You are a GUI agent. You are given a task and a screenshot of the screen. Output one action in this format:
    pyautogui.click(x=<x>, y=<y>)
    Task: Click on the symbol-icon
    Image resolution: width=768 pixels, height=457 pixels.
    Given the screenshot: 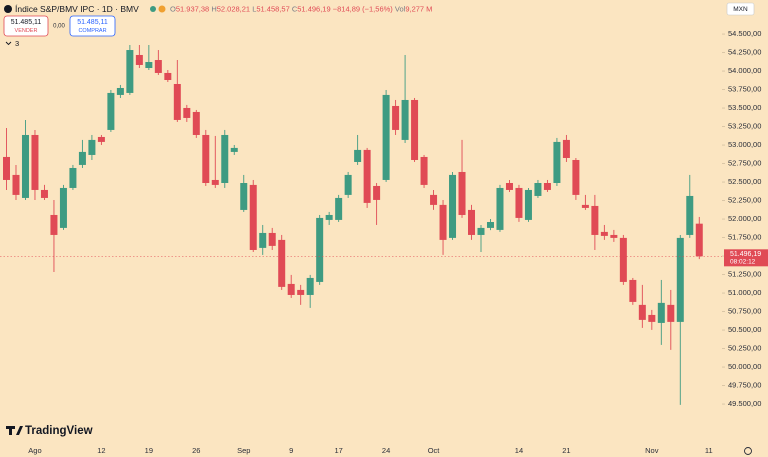 What is the action you would take?
    pyautogui.click(x=8, y=9)
    